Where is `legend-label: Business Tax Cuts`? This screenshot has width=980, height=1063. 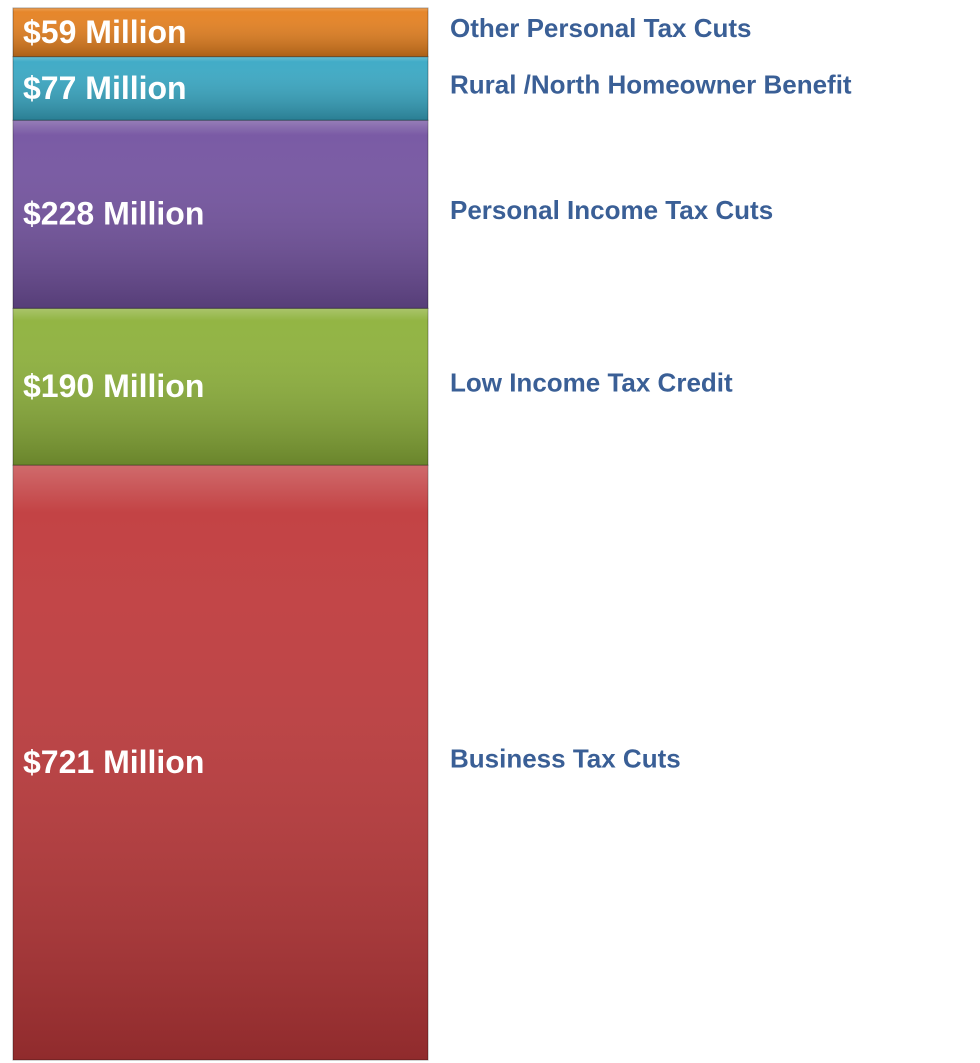
legend-label: Business Tax Cuts is located at coordinates (565, 758).